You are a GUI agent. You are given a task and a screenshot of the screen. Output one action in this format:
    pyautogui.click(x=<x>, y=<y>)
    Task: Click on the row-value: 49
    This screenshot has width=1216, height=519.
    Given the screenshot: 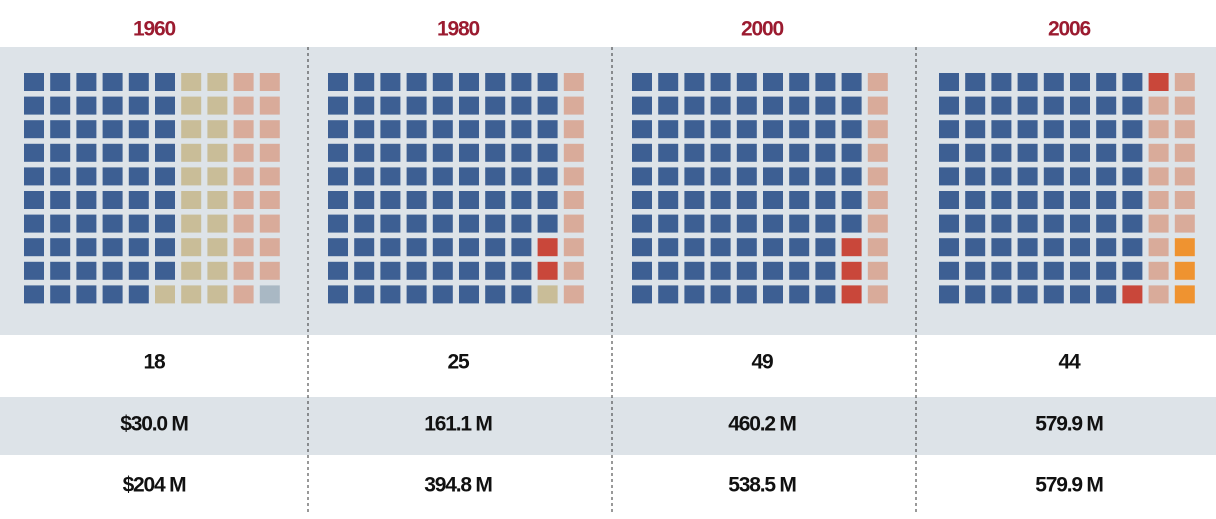 What is the action you would take?
    pyautogui.click(x=762, y=362)
    